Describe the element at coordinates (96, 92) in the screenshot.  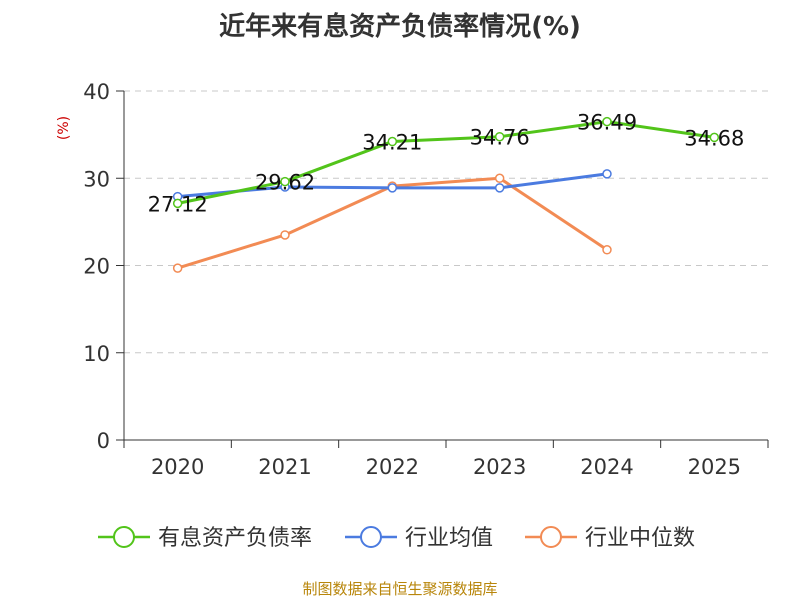
I see `y-tick-label: 40` at that location.